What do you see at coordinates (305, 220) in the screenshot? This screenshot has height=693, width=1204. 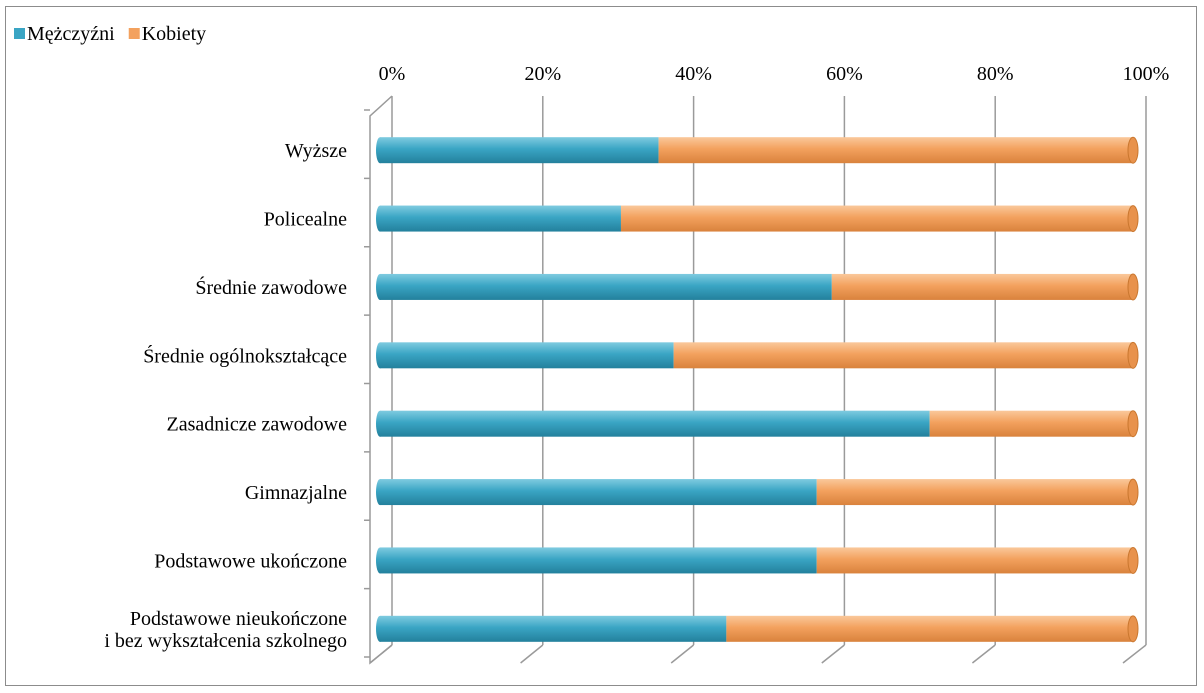 I see `category-label: Policealne` at bounding box center [305, 220].